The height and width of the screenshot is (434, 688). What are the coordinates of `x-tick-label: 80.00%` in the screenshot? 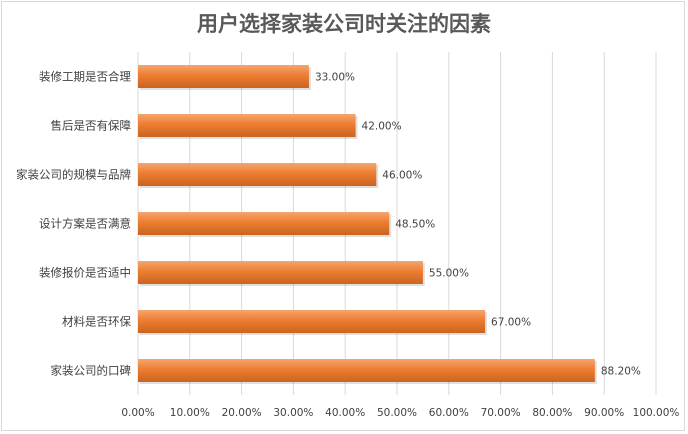 It's located at (552, 413).